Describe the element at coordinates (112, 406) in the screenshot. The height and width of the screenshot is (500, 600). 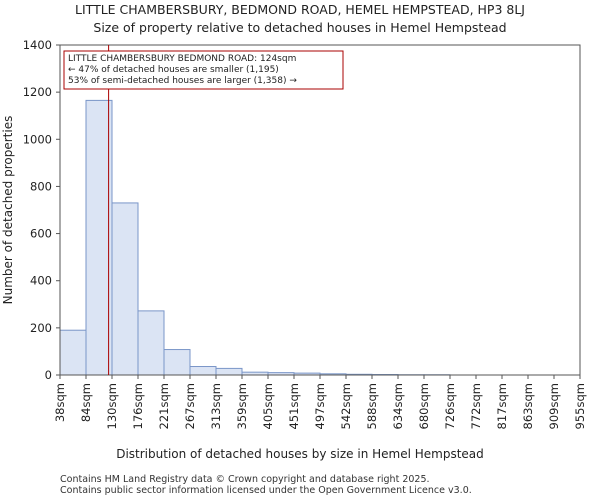
I see `x-tick-label: 130sqm` at that location.